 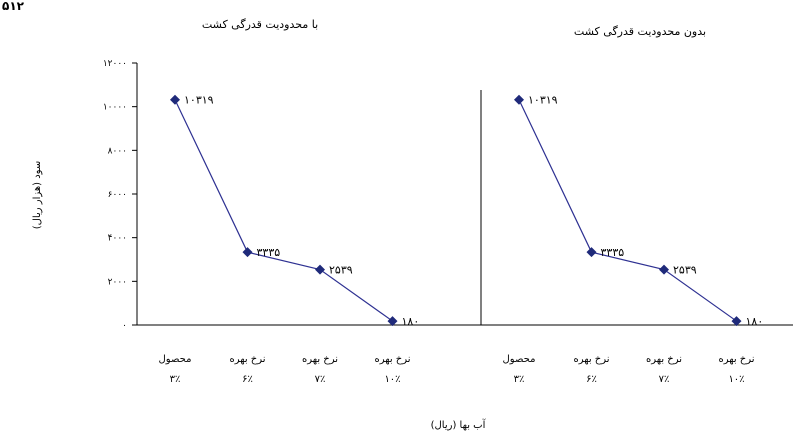 What do you see at coordinates (13, 6) in the screenshot?
I see `corner-text: ۵۱۲` at bounding box center [13, 6].